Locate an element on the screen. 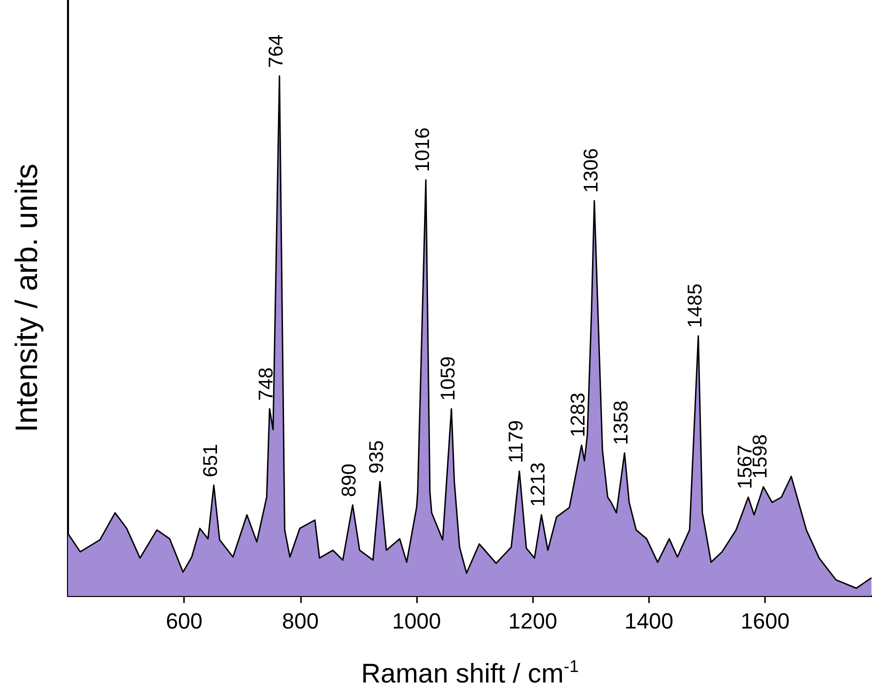  y-axis-title: Intensity / arb. units is located at coordinates (26, 298).